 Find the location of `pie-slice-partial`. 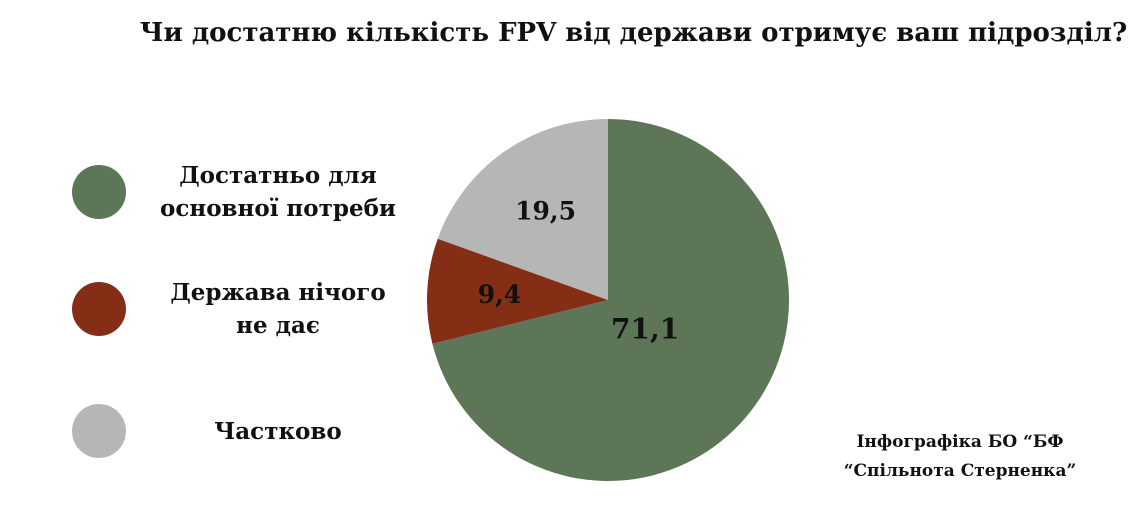

pie-slice-partial is located at coordinates (522, 209).